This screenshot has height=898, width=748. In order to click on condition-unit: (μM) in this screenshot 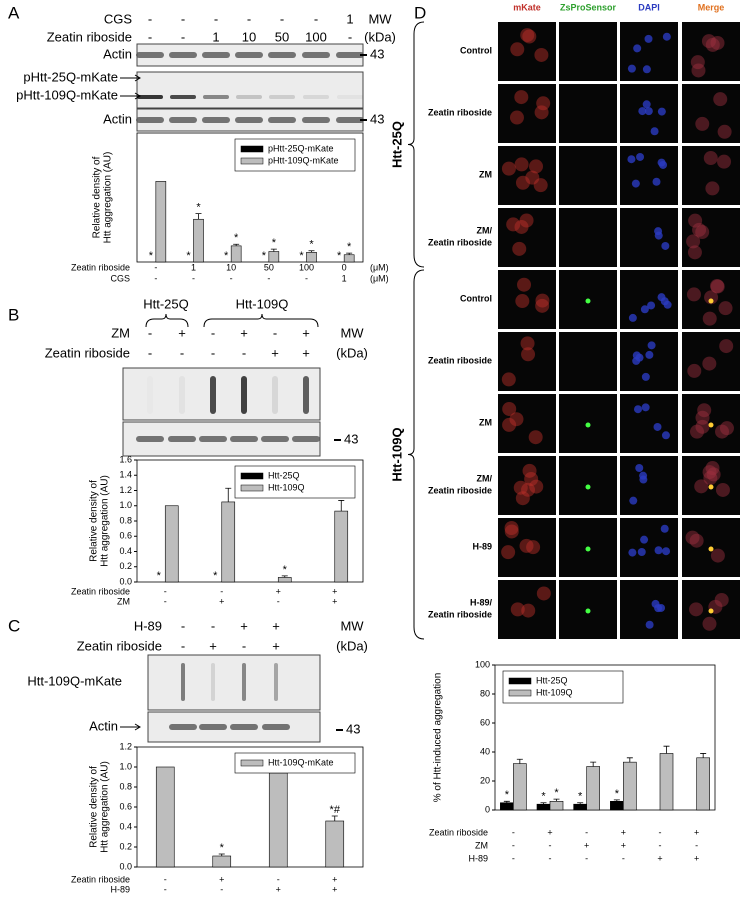, I will do `click(379, 267)`.